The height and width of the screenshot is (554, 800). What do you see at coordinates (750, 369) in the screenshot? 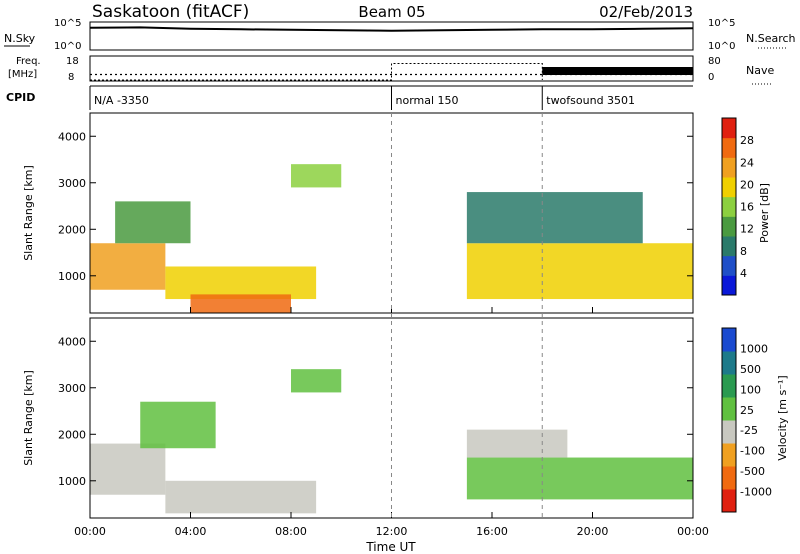
I see `colorbar-tick-label: 500` at bounding box center [750, 369].